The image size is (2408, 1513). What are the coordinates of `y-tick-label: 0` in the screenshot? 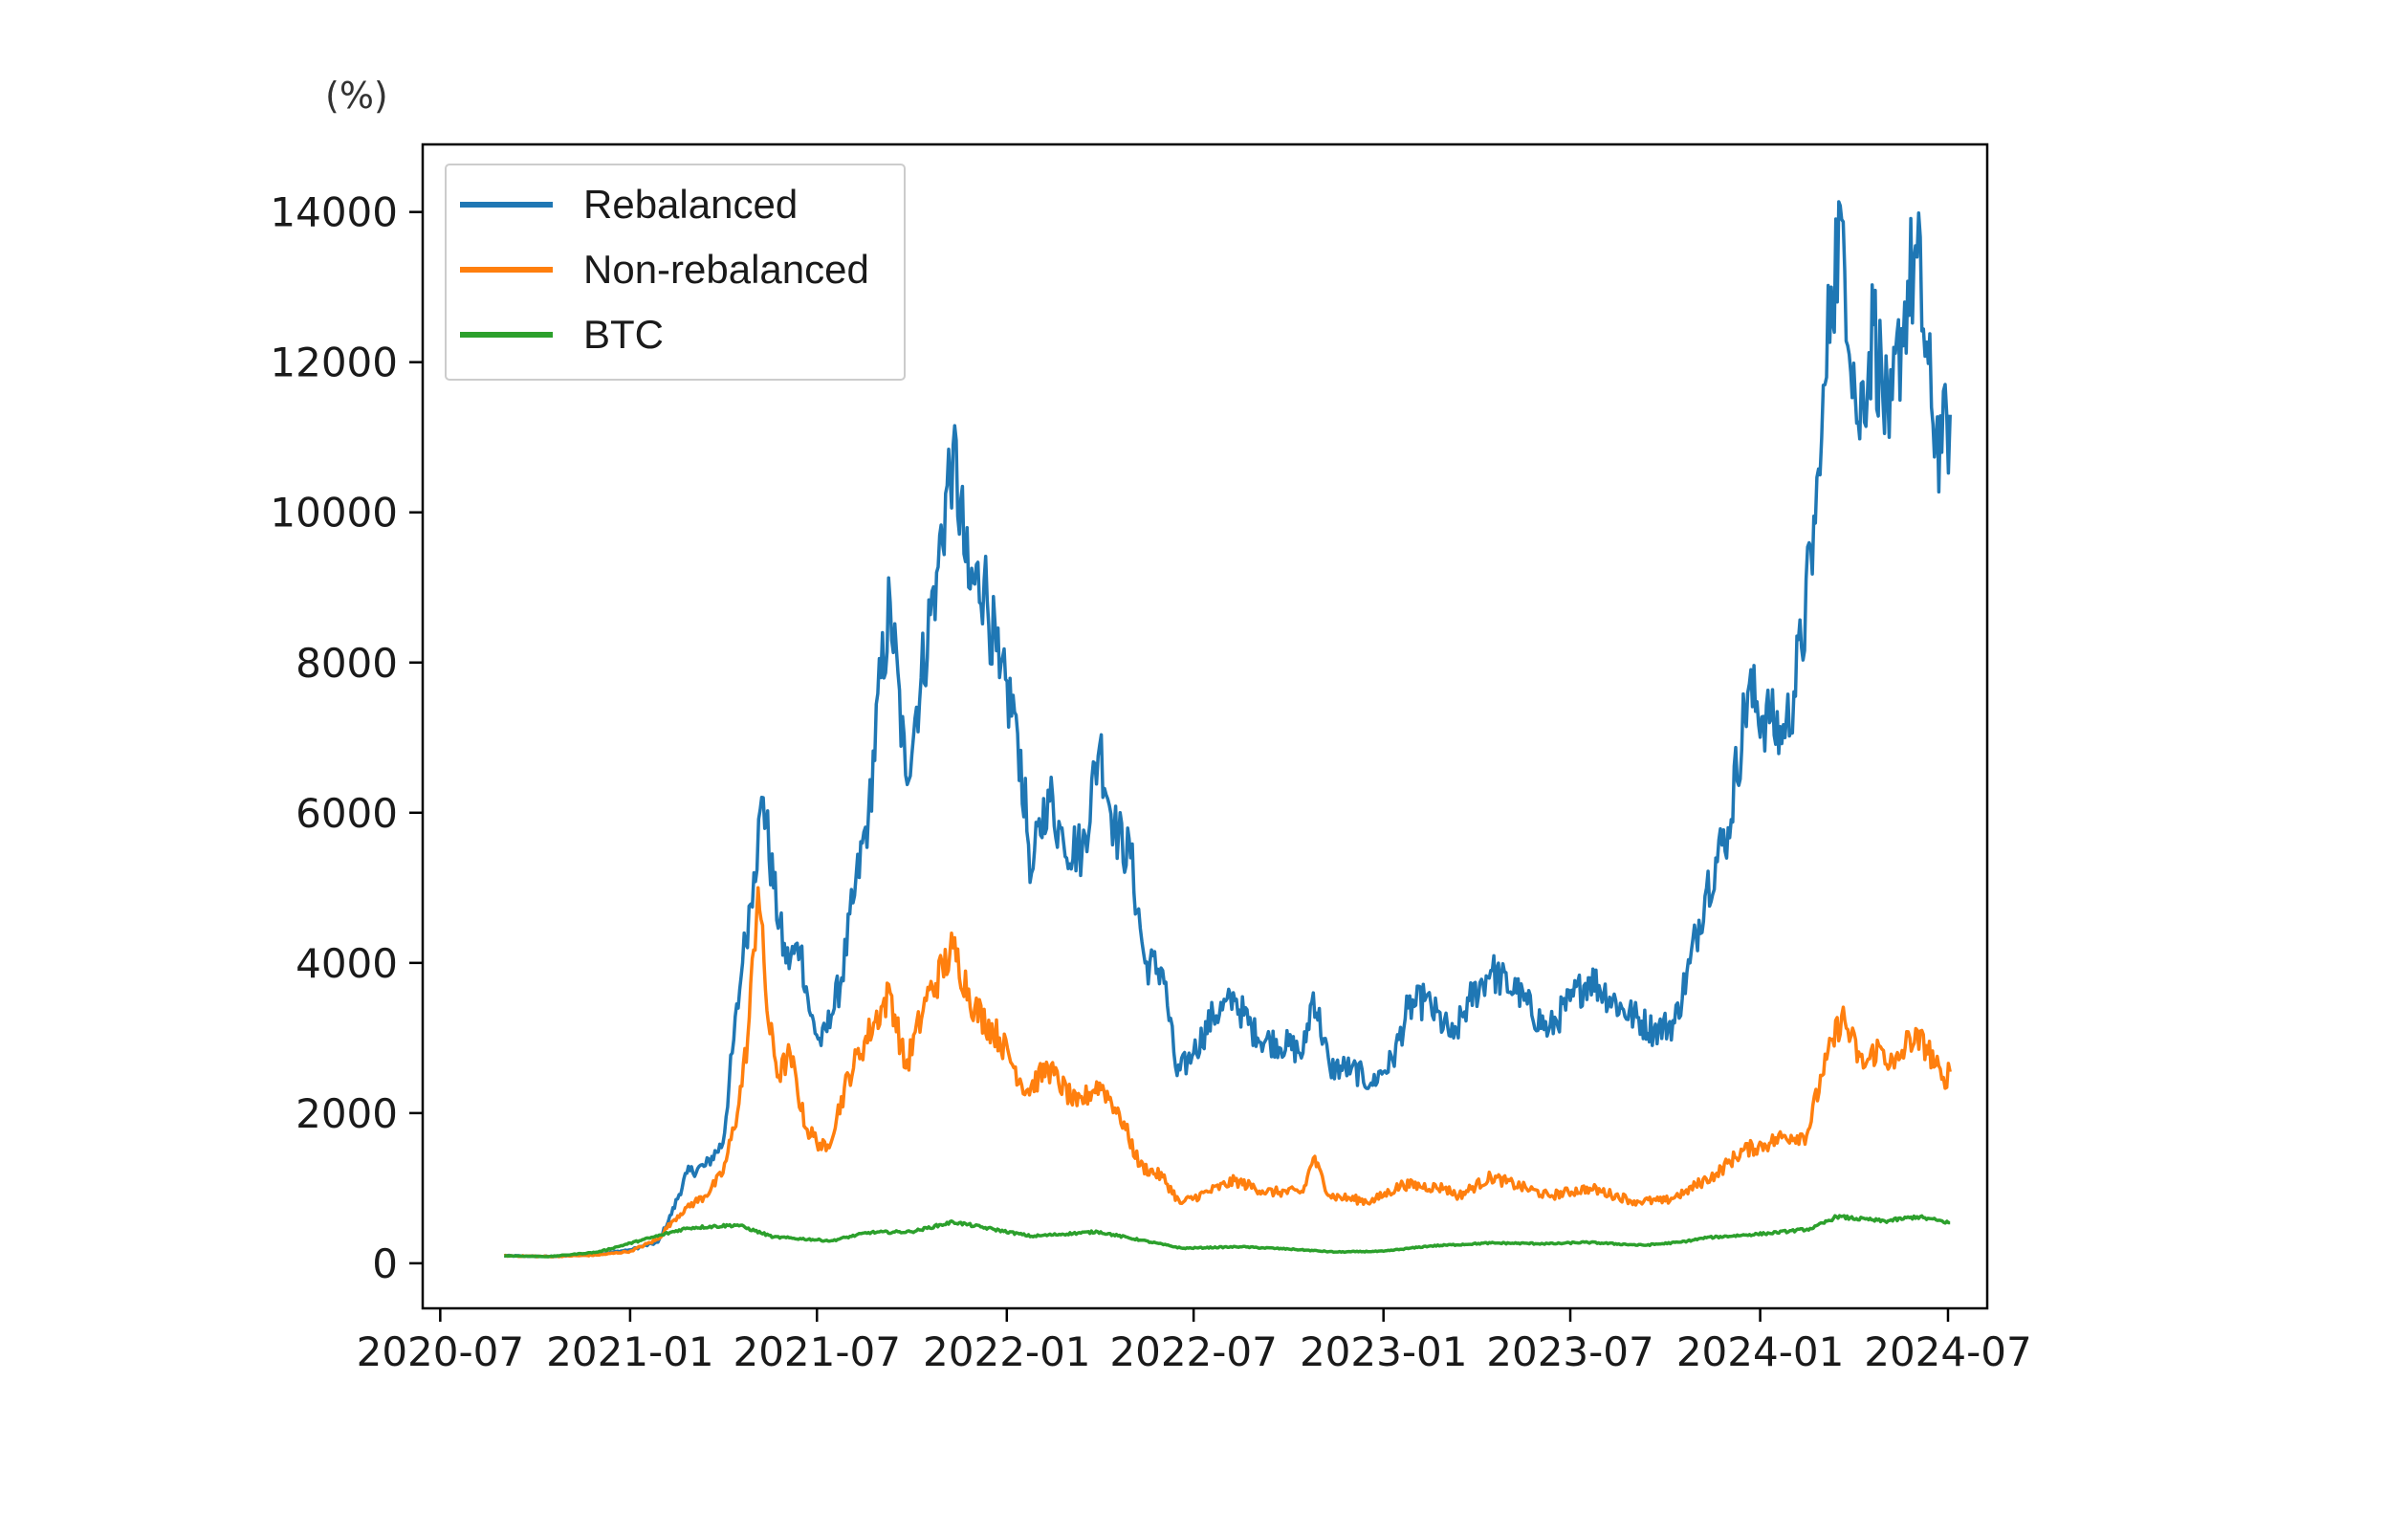 It's located at (385, 1263).